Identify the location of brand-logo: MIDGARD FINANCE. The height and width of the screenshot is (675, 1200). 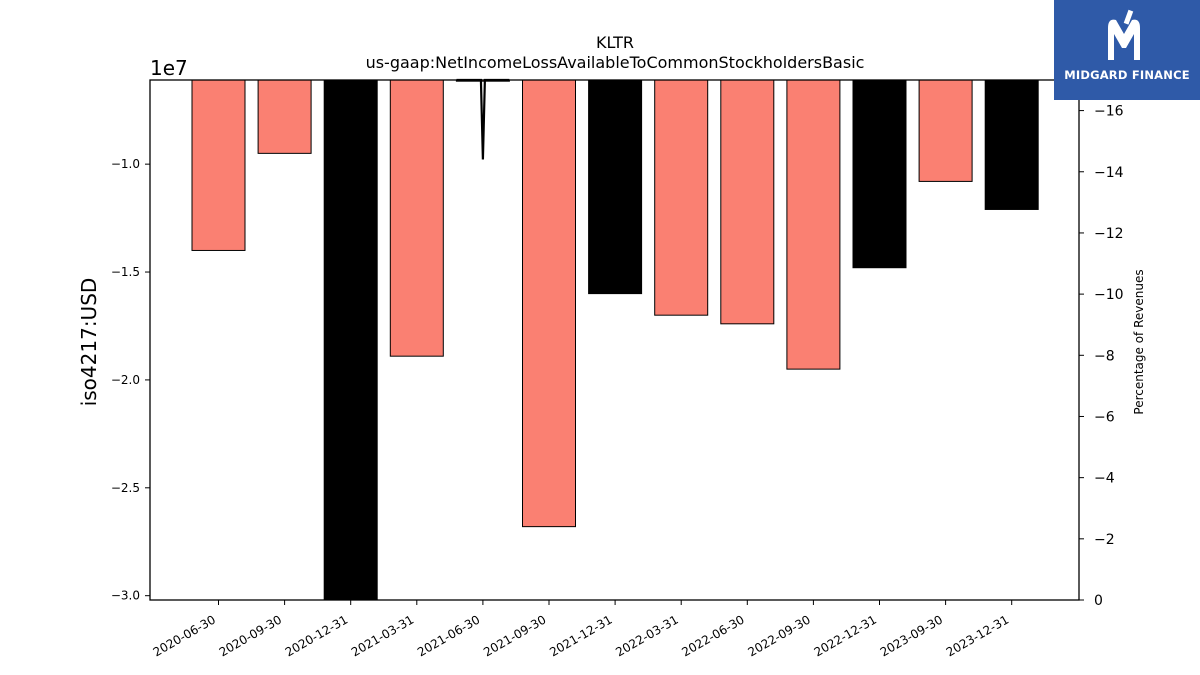
(1127, 50).